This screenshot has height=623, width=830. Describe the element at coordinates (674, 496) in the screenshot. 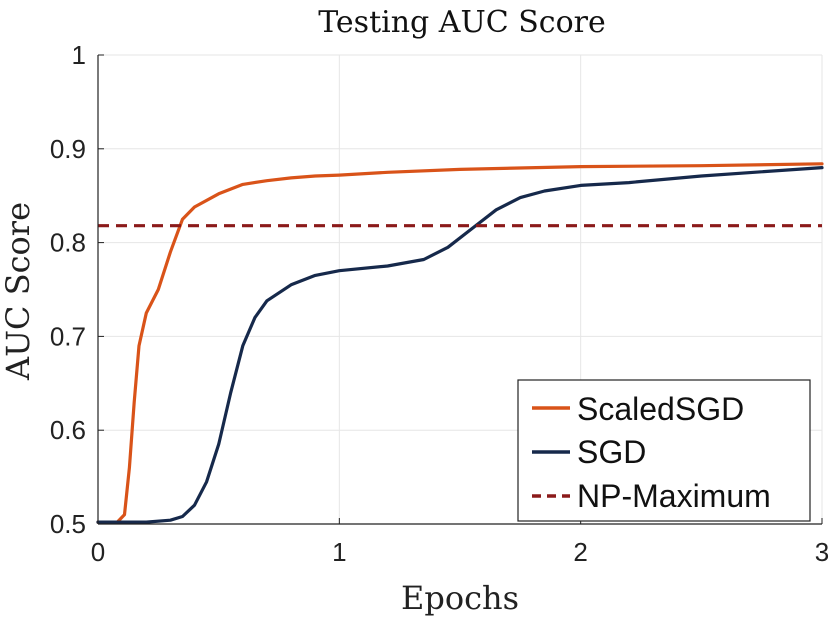

I see `legend-label-np-maximum: NP-Maximum` at that location.